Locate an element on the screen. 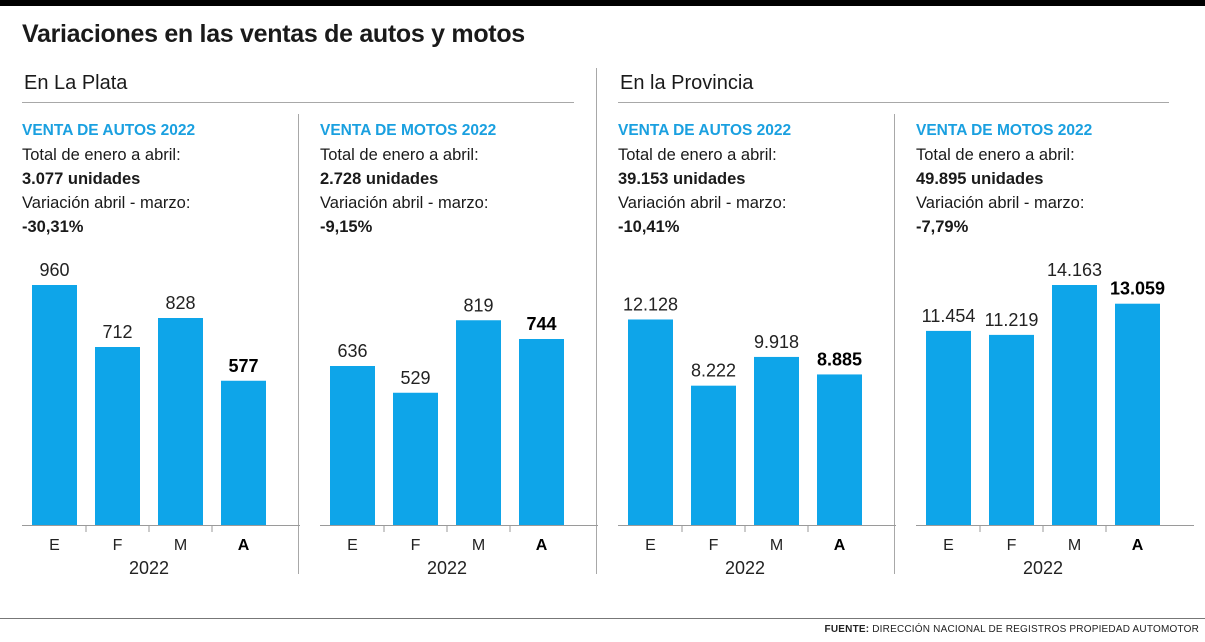 The image size is (1205, 642). total-value: 39.153 unidades is located at coordinates (682, 179).